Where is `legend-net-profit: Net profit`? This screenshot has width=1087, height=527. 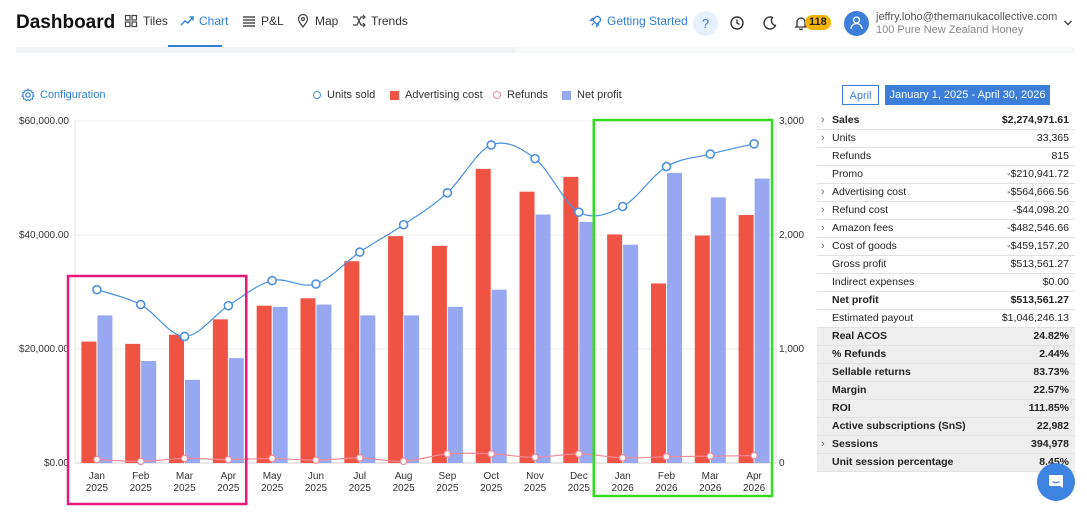
legend-net-profit: Net profit is located at coordinates (592, 95).